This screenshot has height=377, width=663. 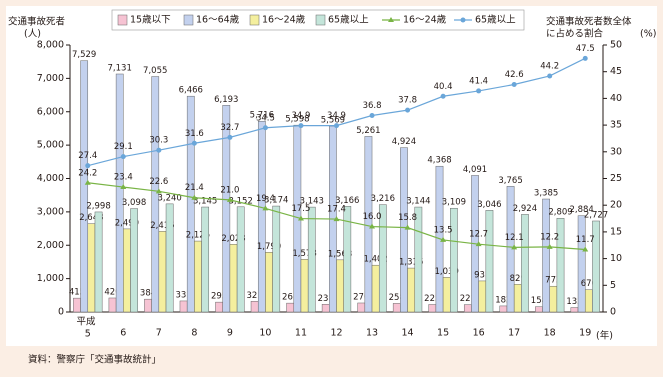 I want to click on line-label: 12.1, so click(x=514, y=238).